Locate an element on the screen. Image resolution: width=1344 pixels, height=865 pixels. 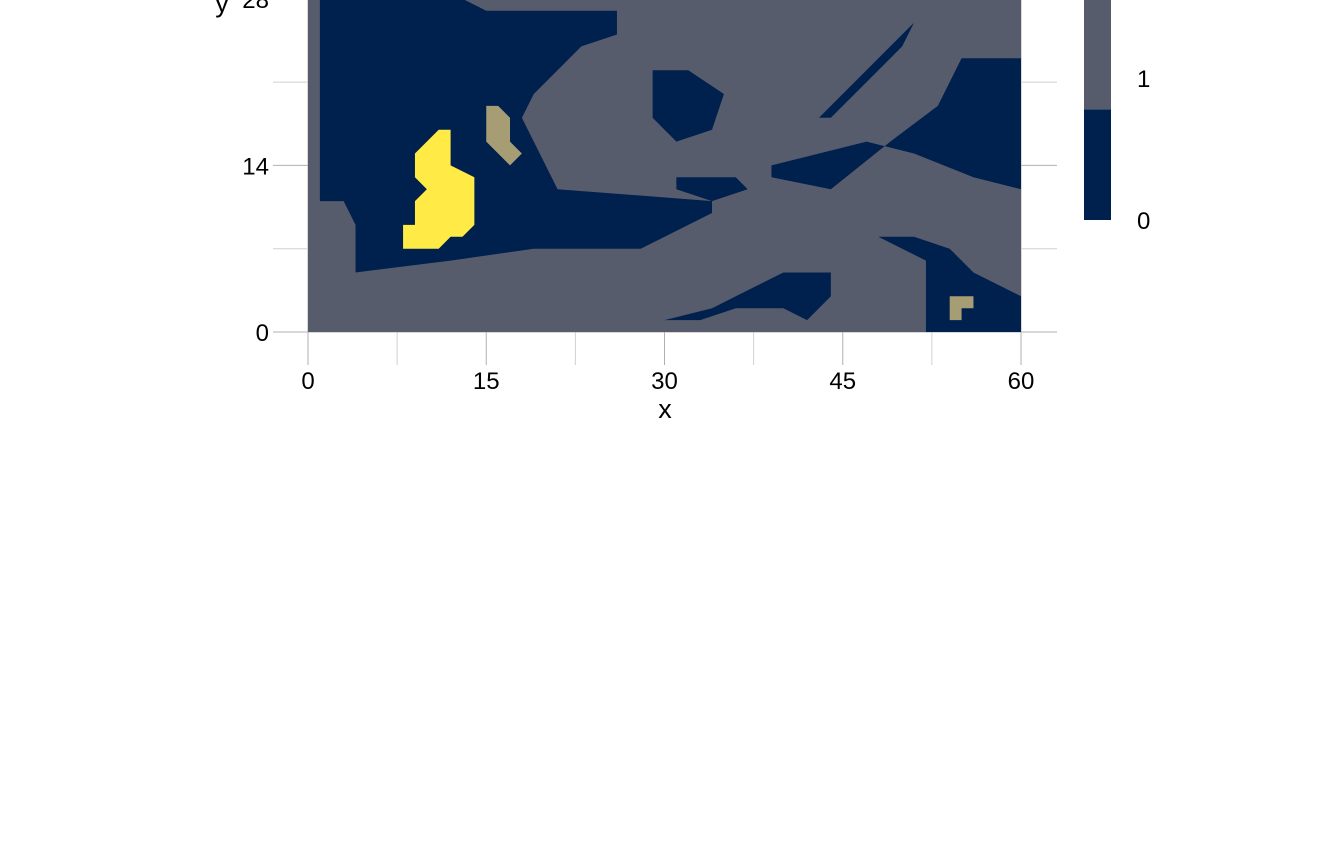
x-tick-label: 45 is located at coordinates (842, 381).